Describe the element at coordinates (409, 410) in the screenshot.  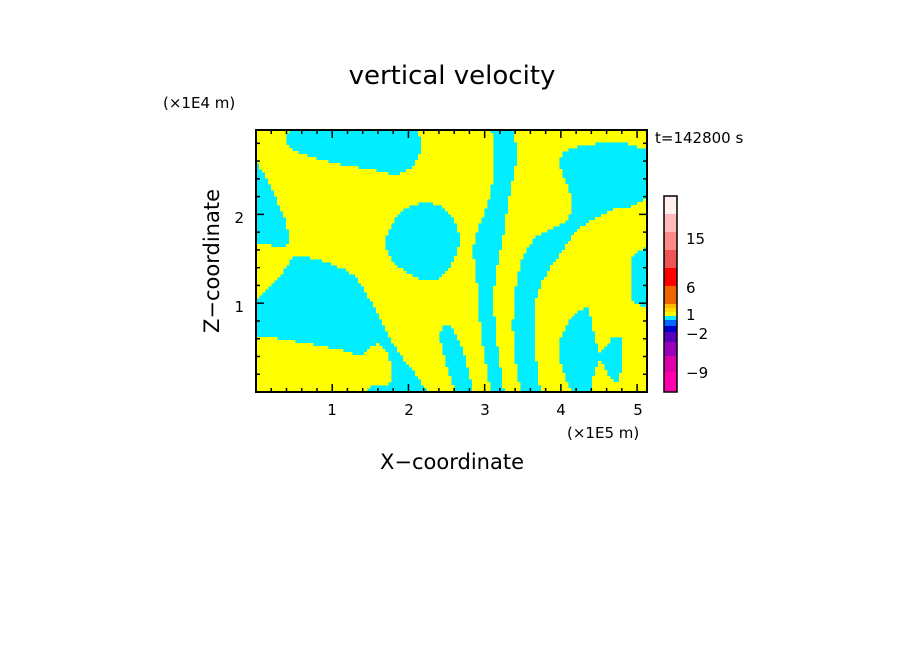
I see `x-tick-label: 2` at that location.